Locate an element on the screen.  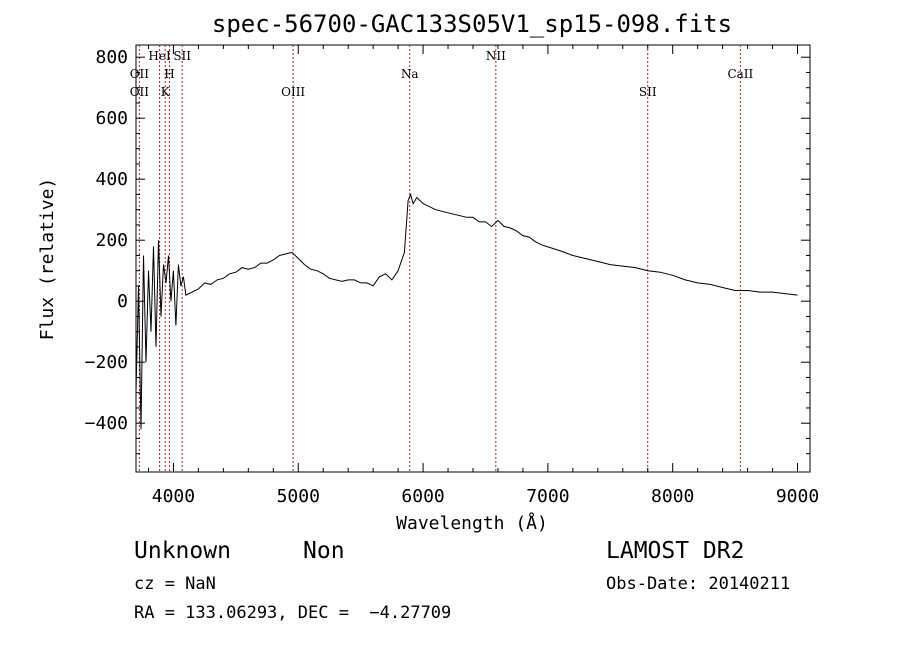
x-tick-label: 6000 is located at coordinates (422, 496).